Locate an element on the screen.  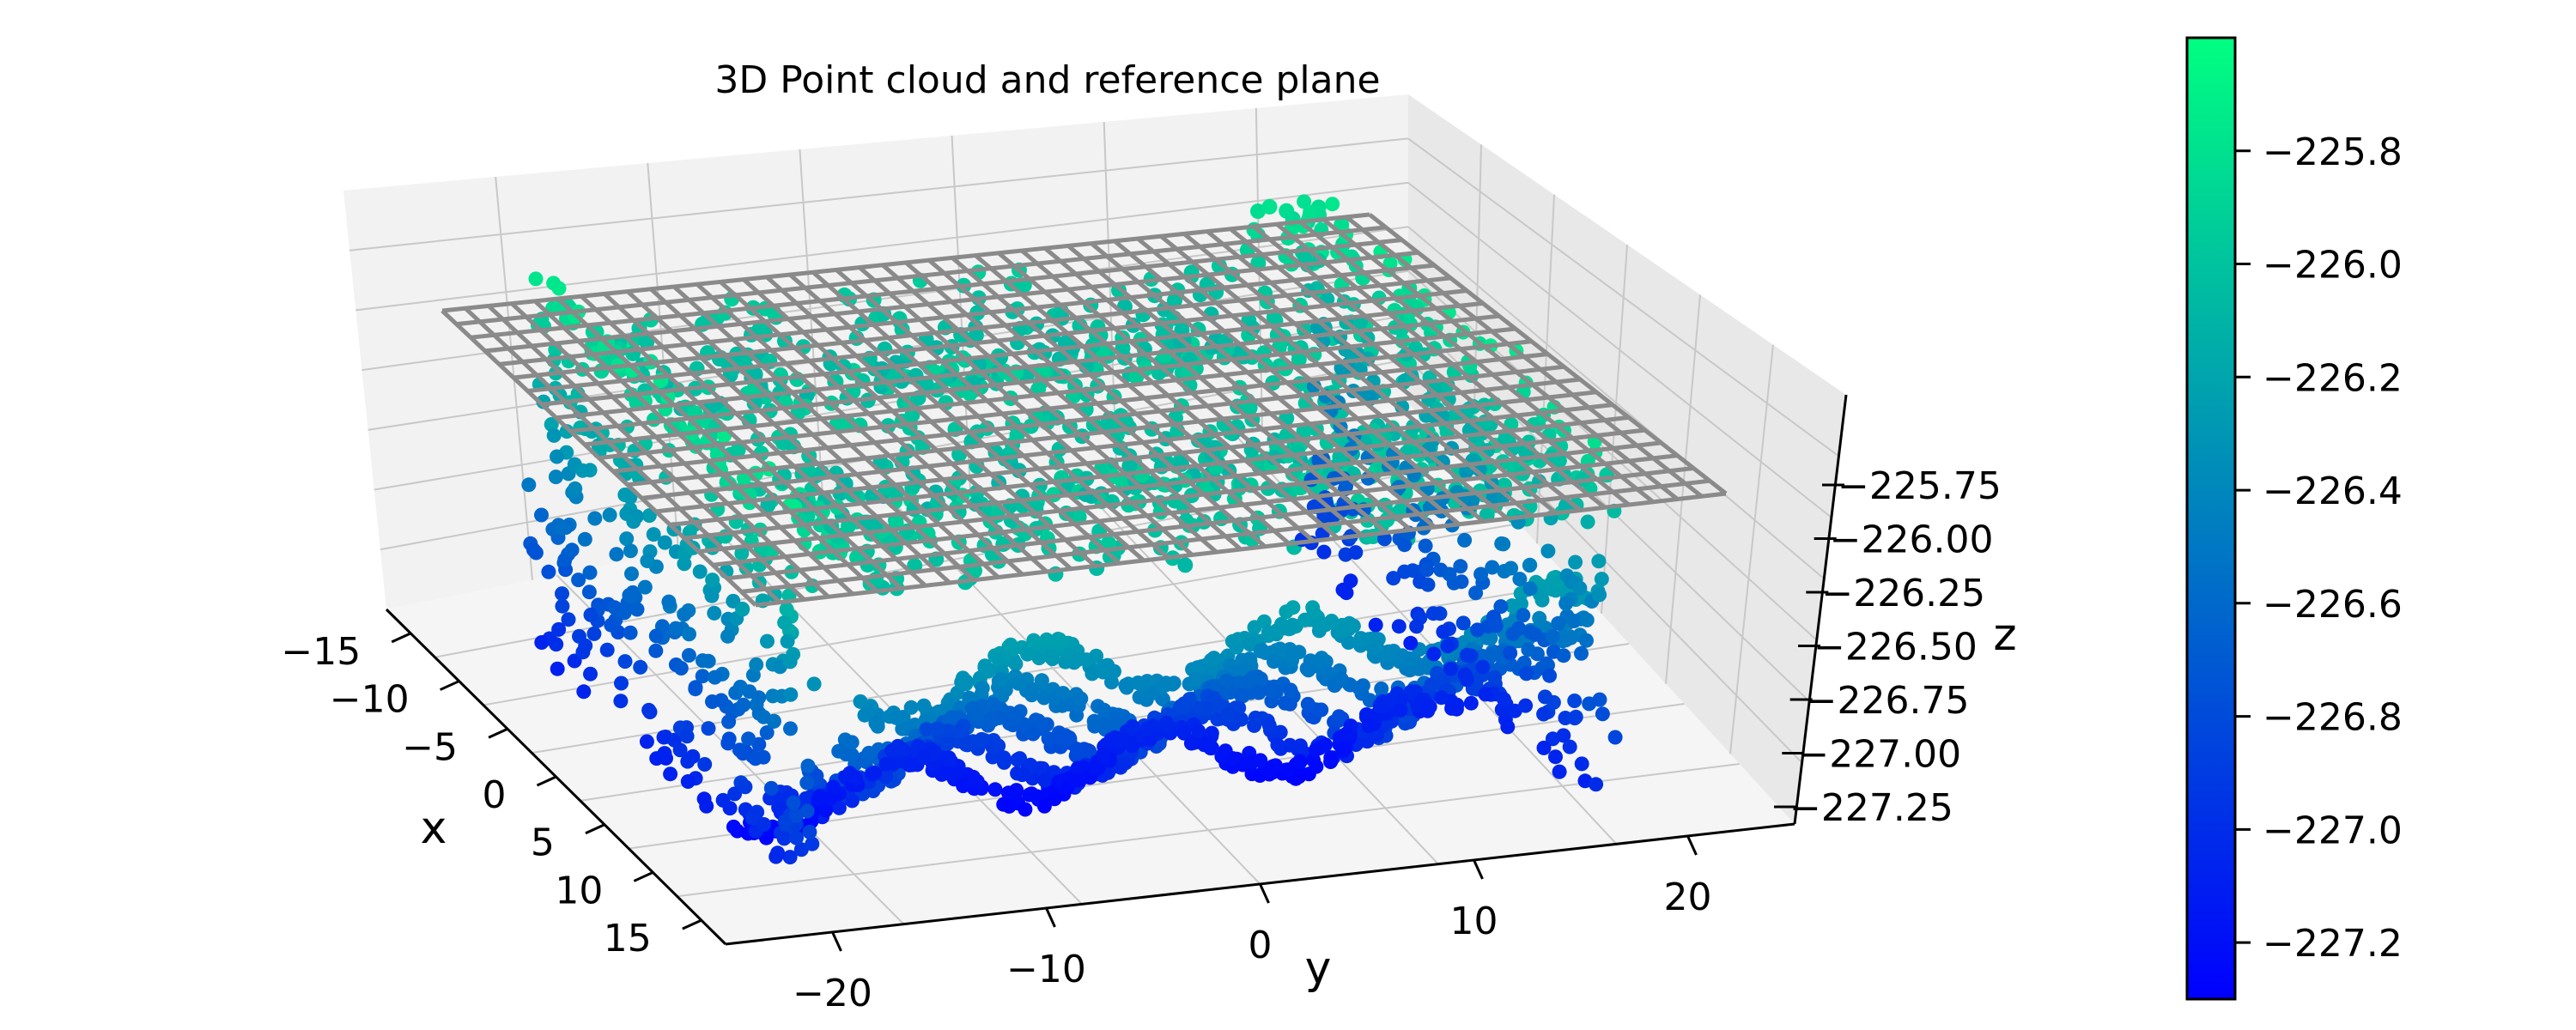
y-axis-label: y is located at coordinates (1319, 968).